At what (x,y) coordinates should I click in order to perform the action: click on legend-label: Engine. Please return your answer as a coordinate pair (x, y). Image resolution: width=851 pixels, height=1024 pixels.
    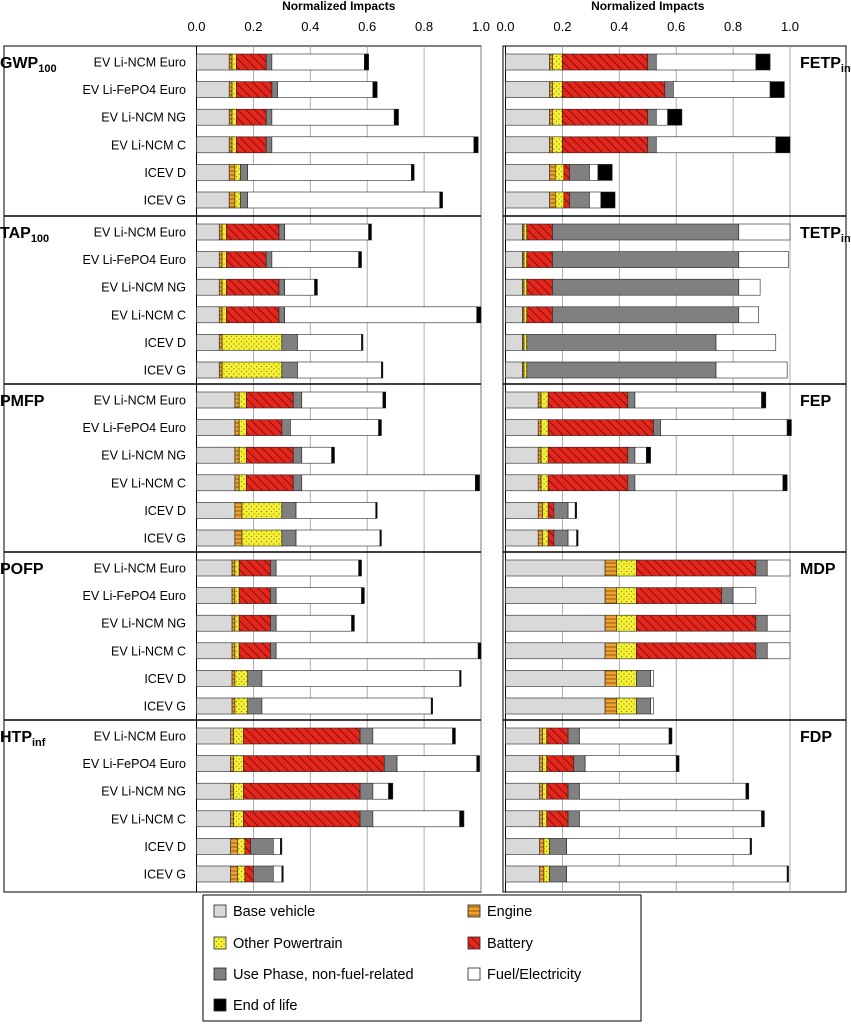
    Looking at the image, I should click on (509, 912).